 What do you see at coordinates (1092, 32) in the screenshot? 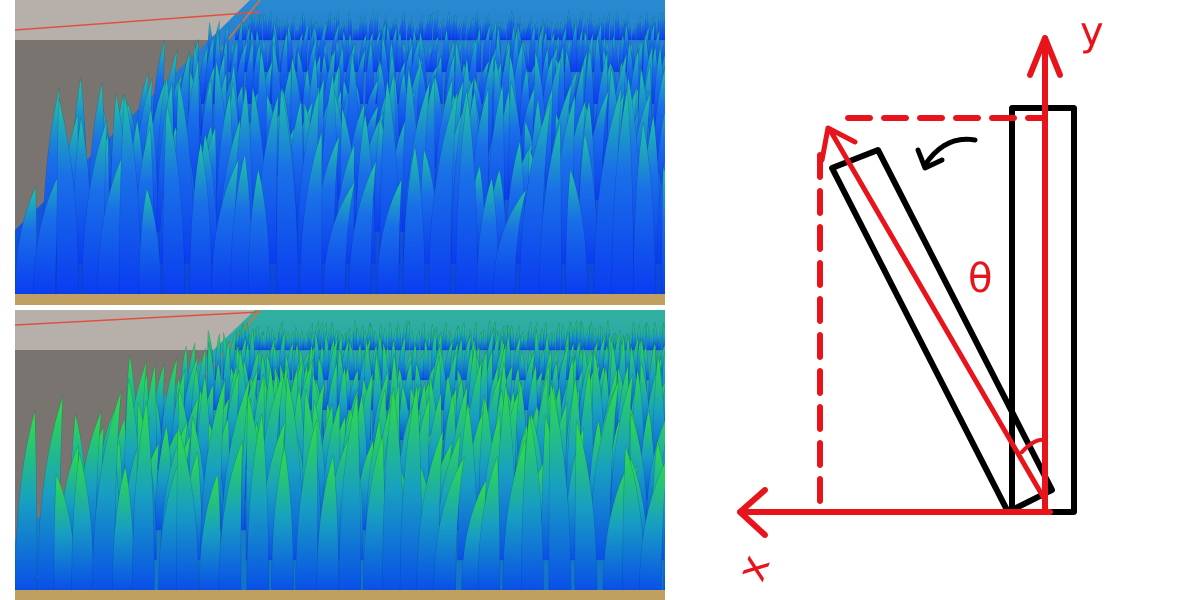
I see `y-axis-label: y` at bounding box center [1092, 32].